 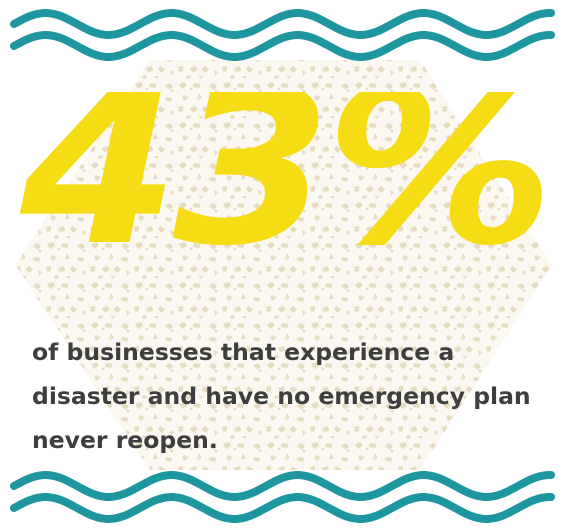 I want to click on caption-line-2: disaster and have no emergency plan, so click(x=281, y=396).